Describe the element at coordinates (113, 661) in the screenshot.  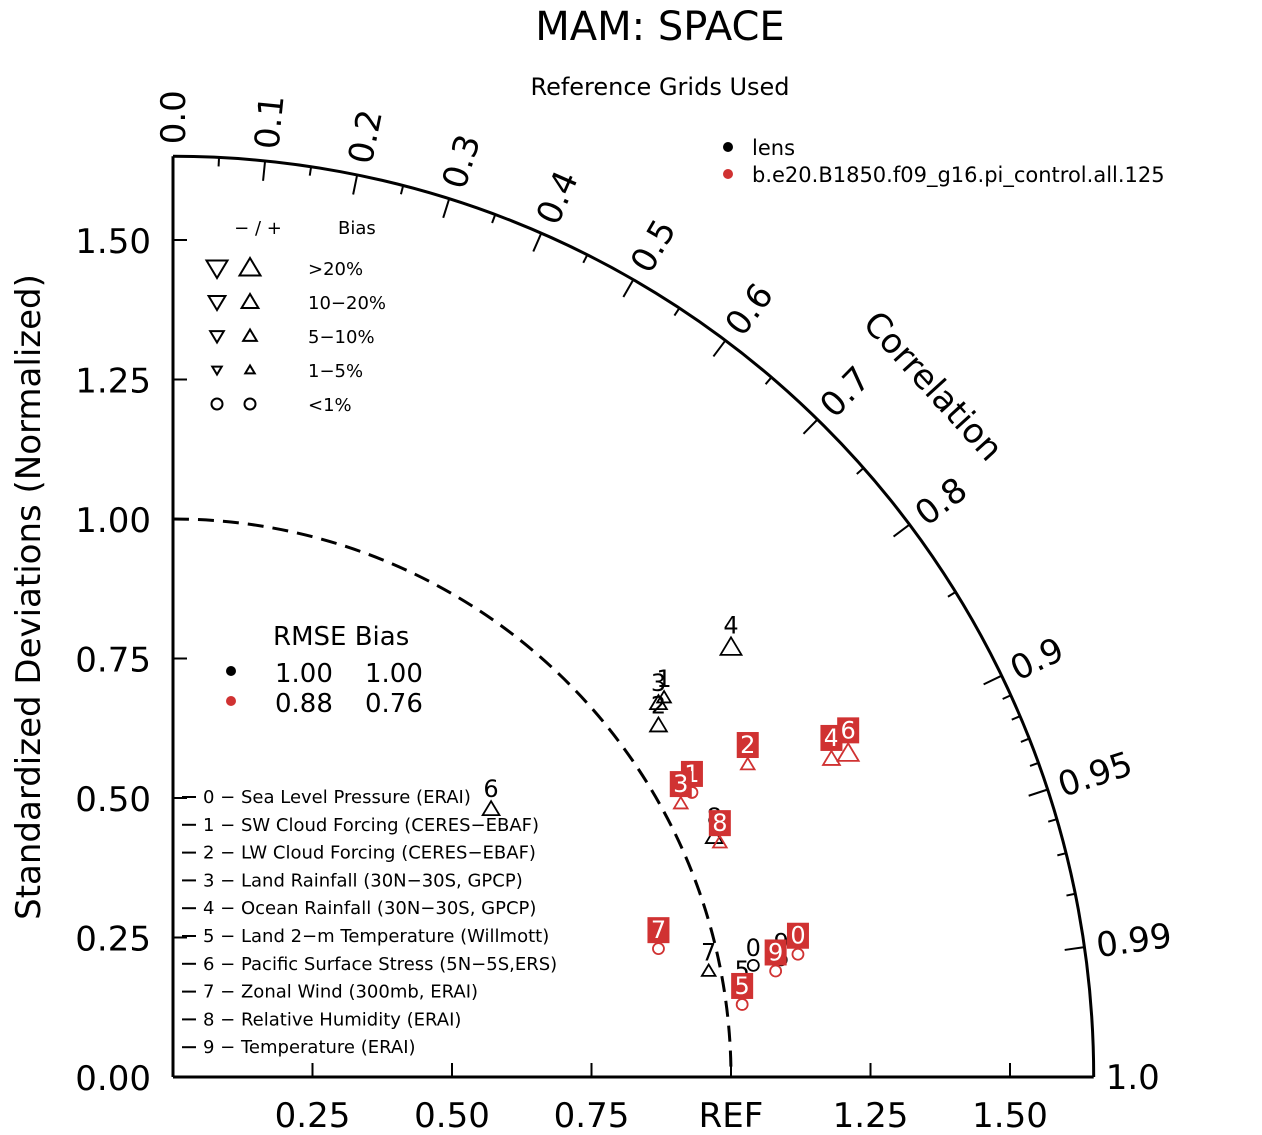
I see `y-tick-label: 0.75` at that location.